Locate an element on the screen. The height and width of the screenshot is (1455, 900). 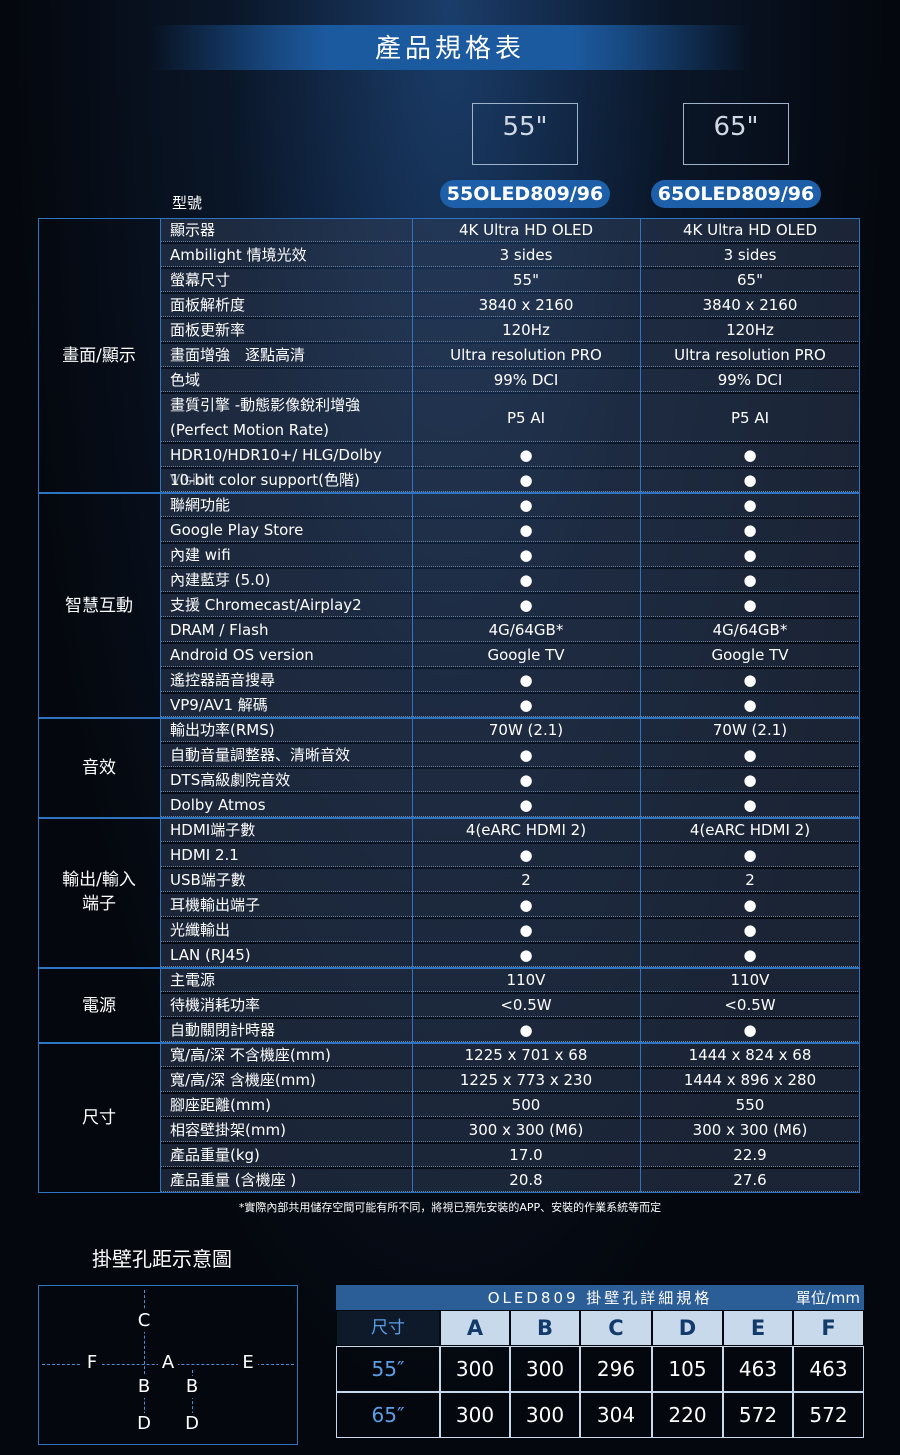
section-box is located at coordinates (449, 605).